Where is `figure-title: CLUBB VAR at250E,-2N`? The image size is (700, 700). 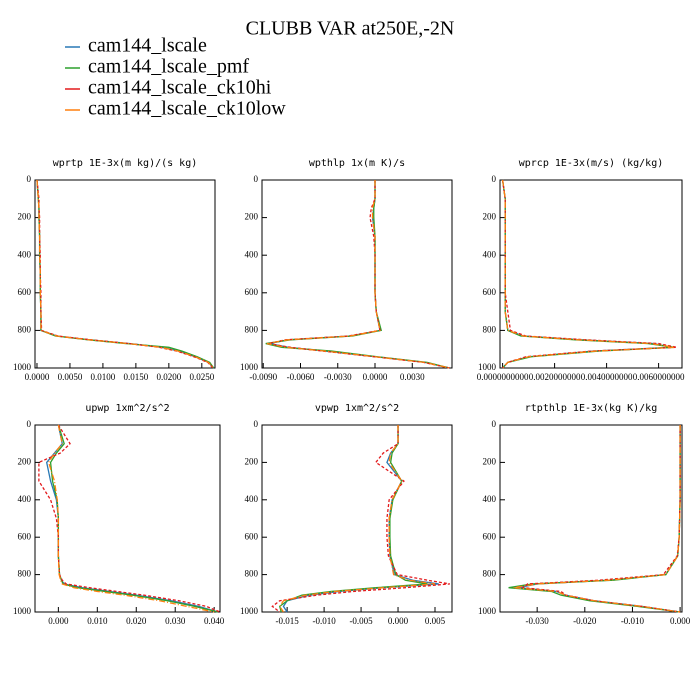
figure-title: CLUBB VAR at250E,-2N is located at coordinates (350, 29).